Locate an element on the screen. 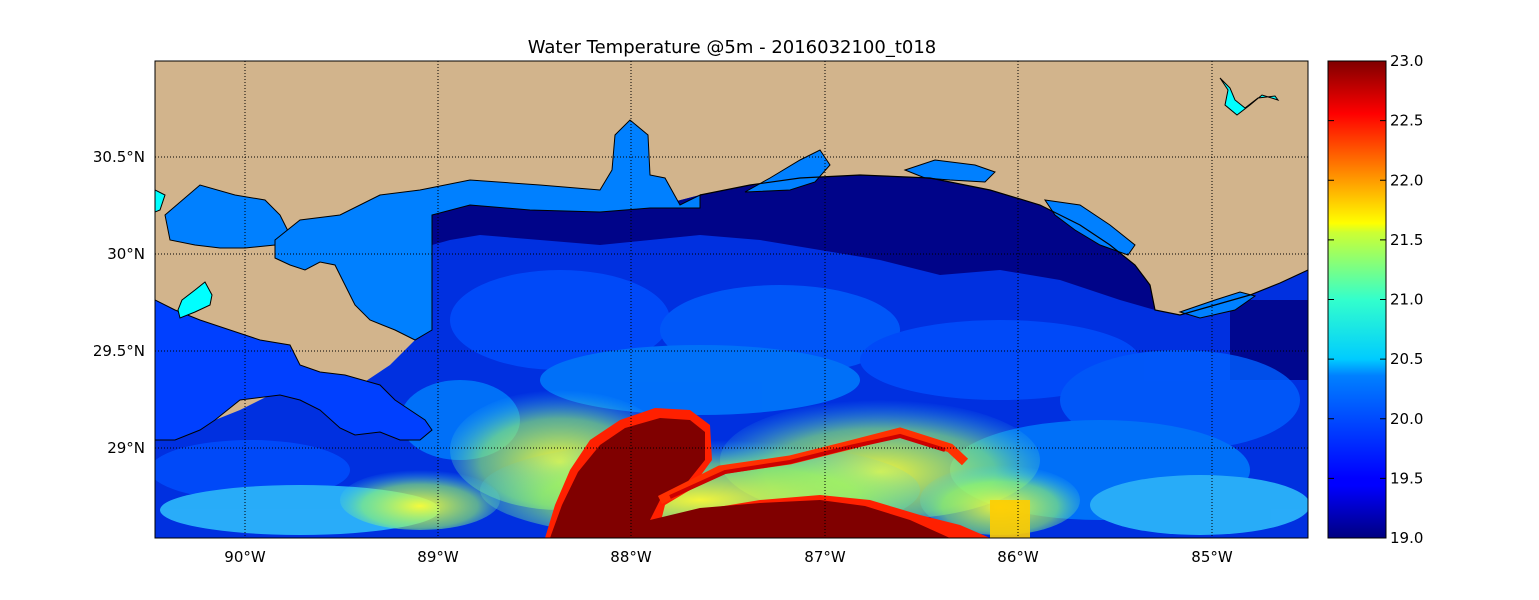 The image size is (1539, 600). lat-tick-labels: 30.5°N 30°N 29.5°N 29°N is located at coordinates (119, 302).